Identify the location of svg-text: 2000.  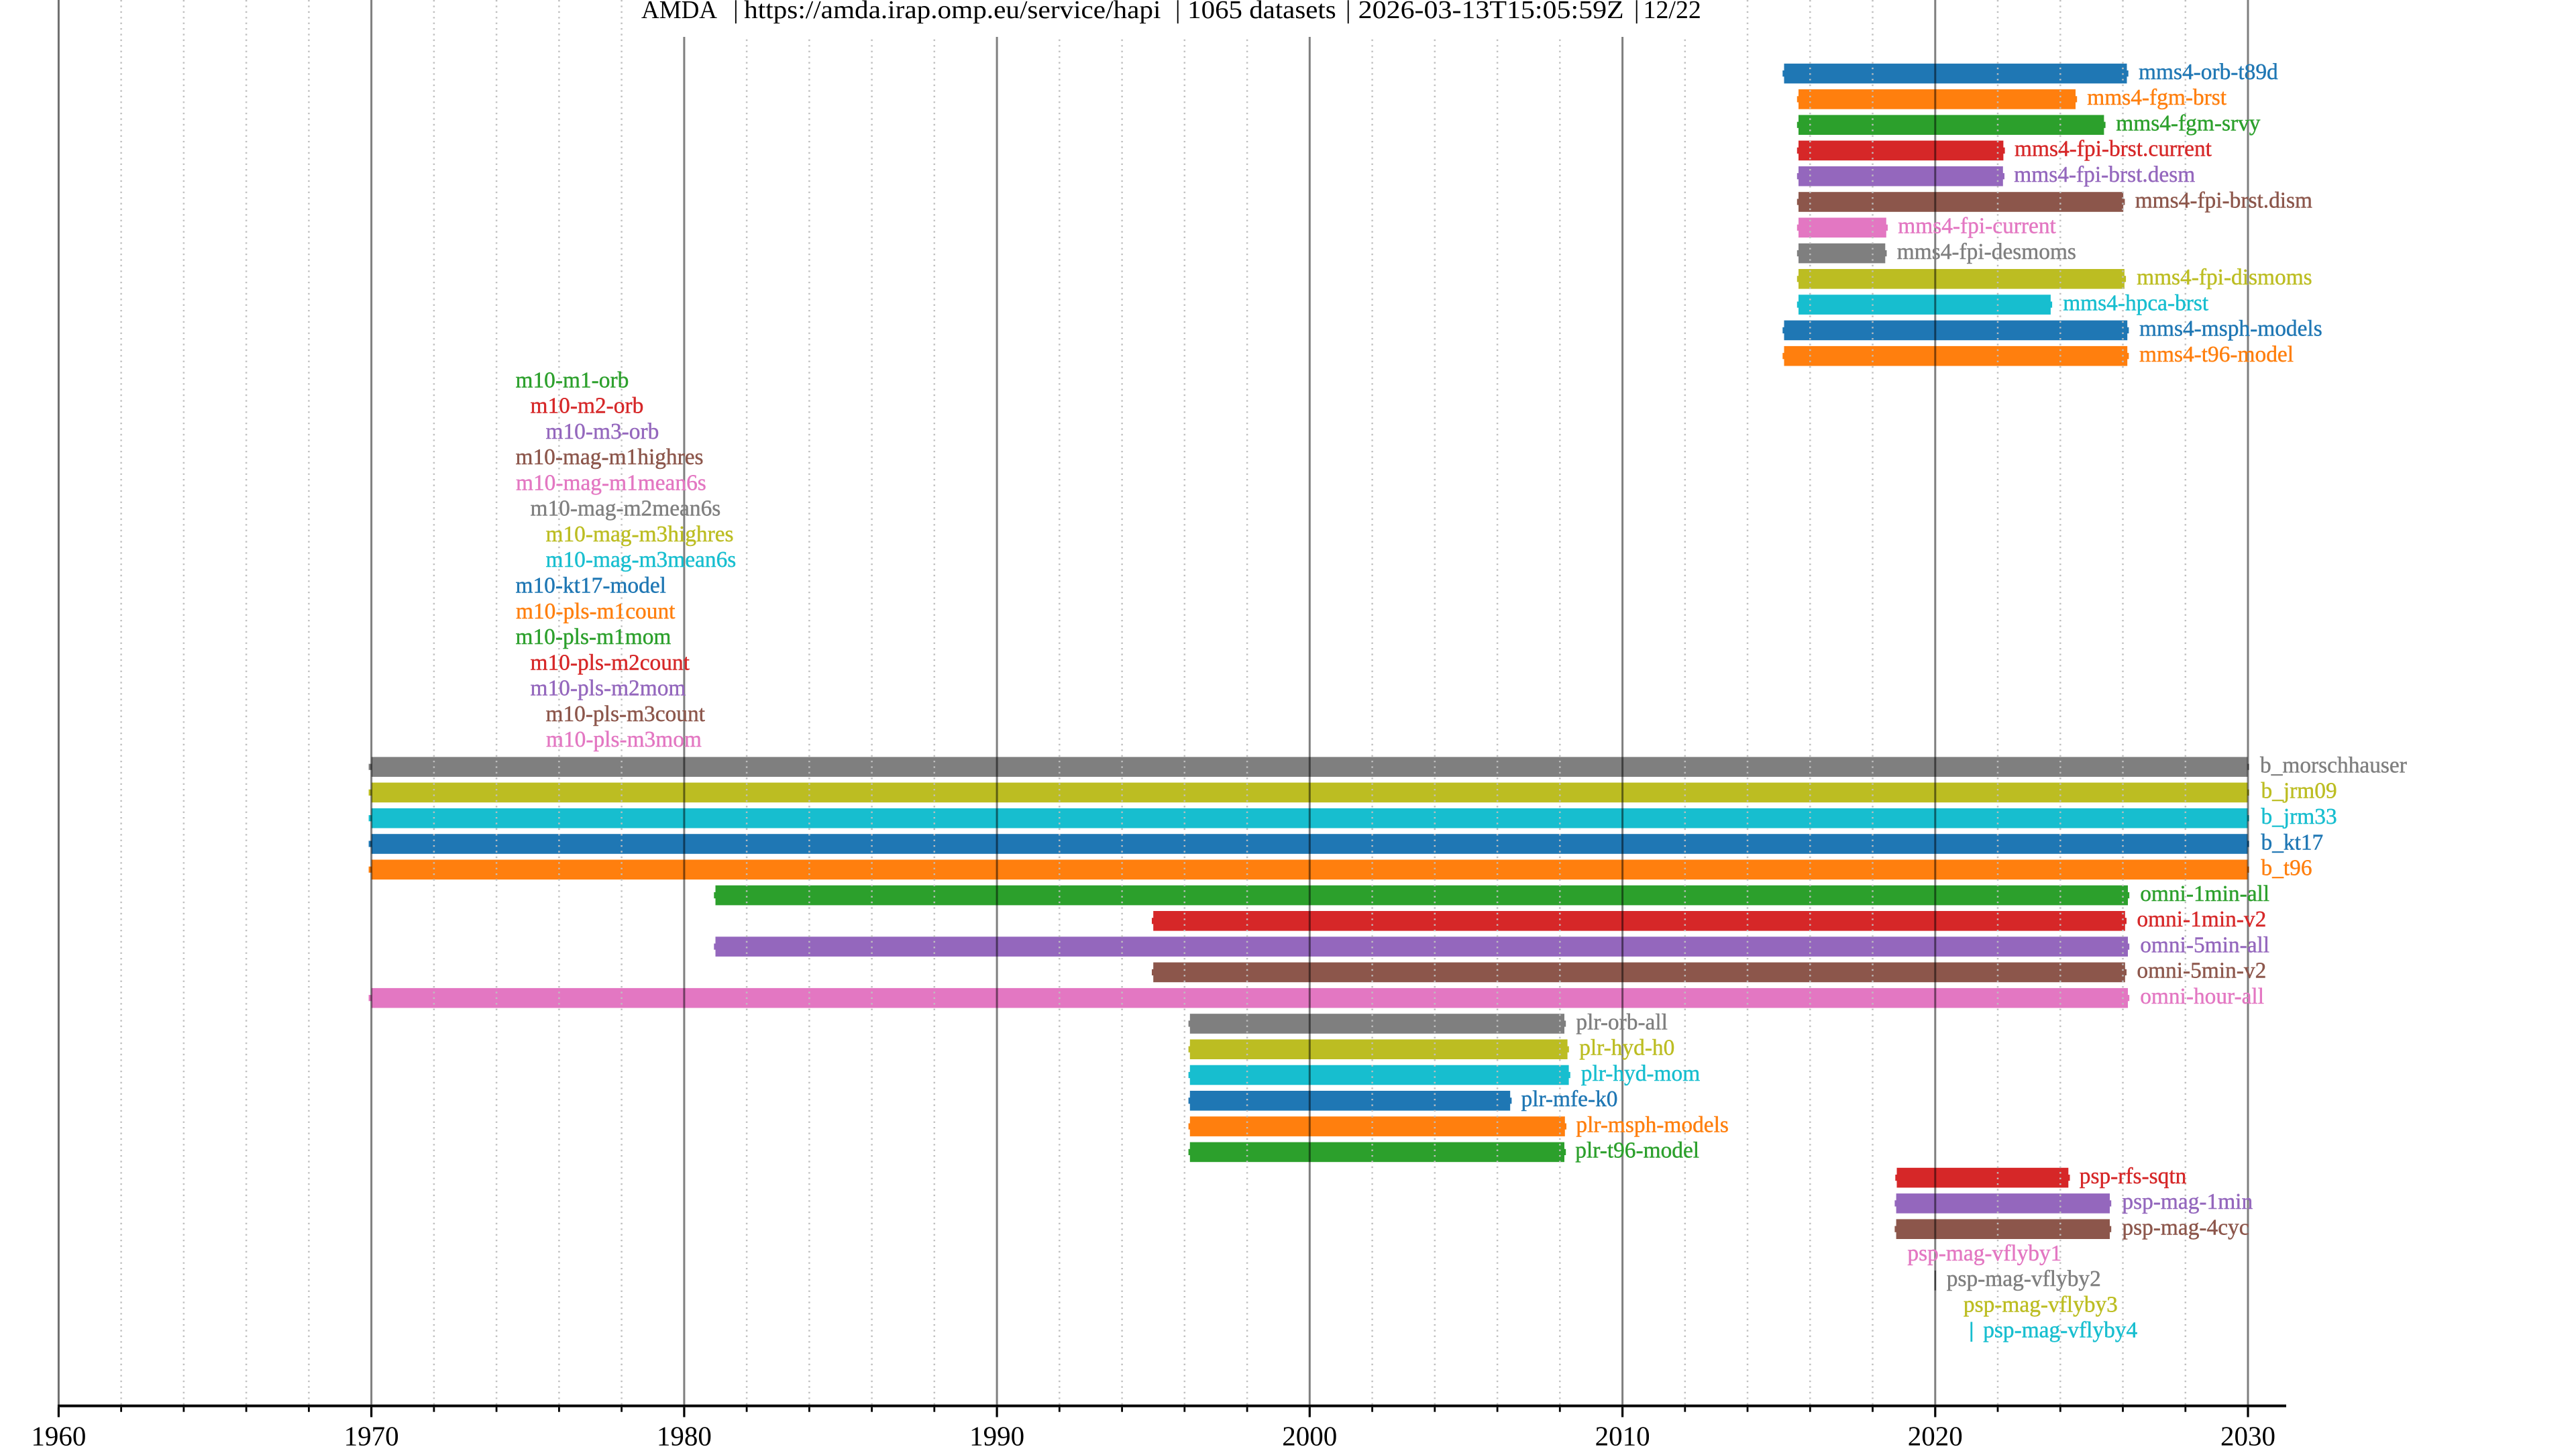
(1309, 1435).